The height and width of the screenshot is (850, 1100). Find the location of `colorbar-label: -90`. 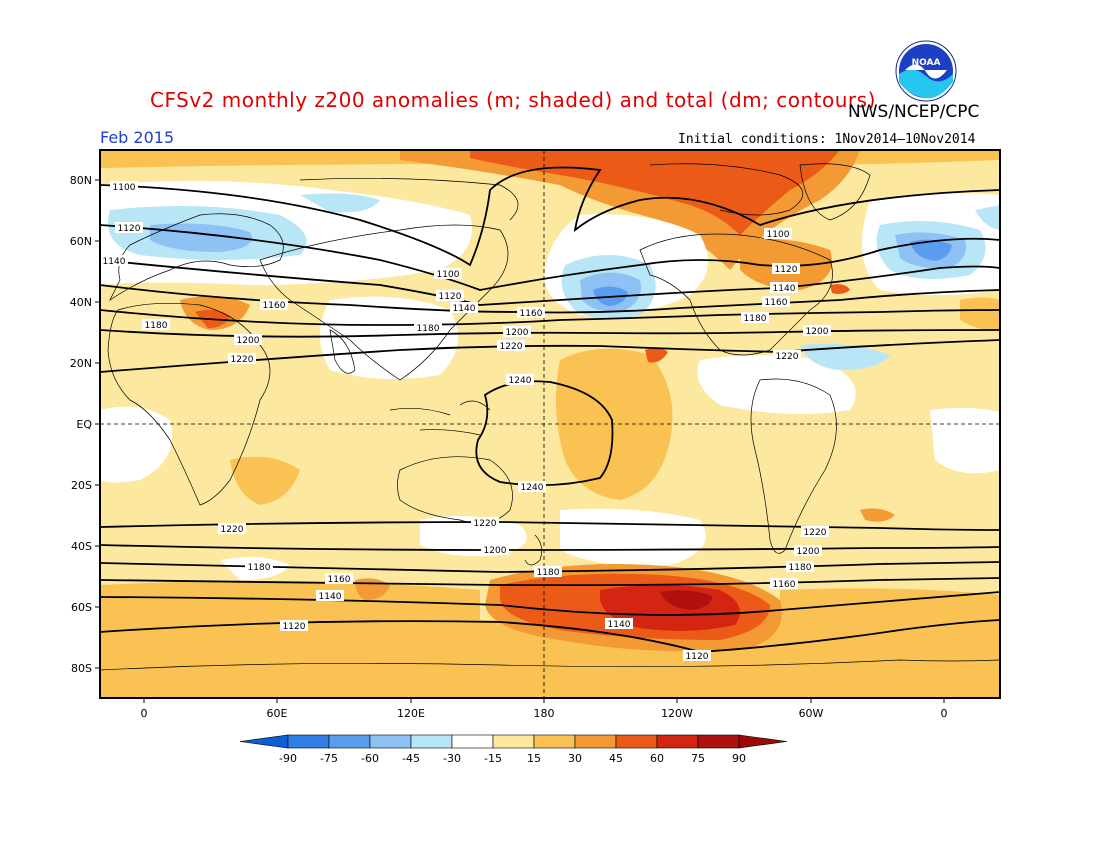

colorbar-label: -90 is located at coordinates (288, 758).